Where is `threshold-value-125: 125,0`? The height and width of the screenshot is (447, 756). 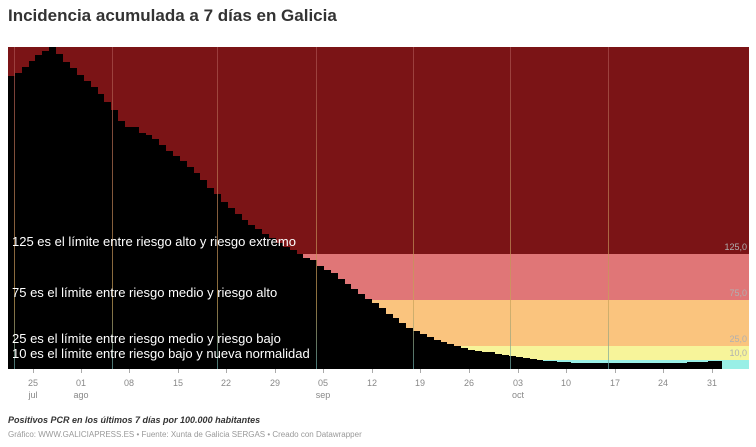
threshold-value-125: 125,0 is located at coordinates (735, 247).